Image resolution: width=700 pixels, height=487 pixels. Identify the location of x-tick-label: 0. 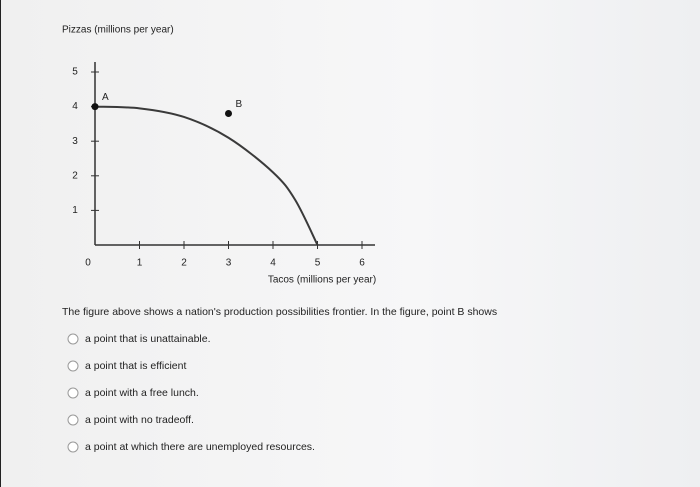
(88, 263).